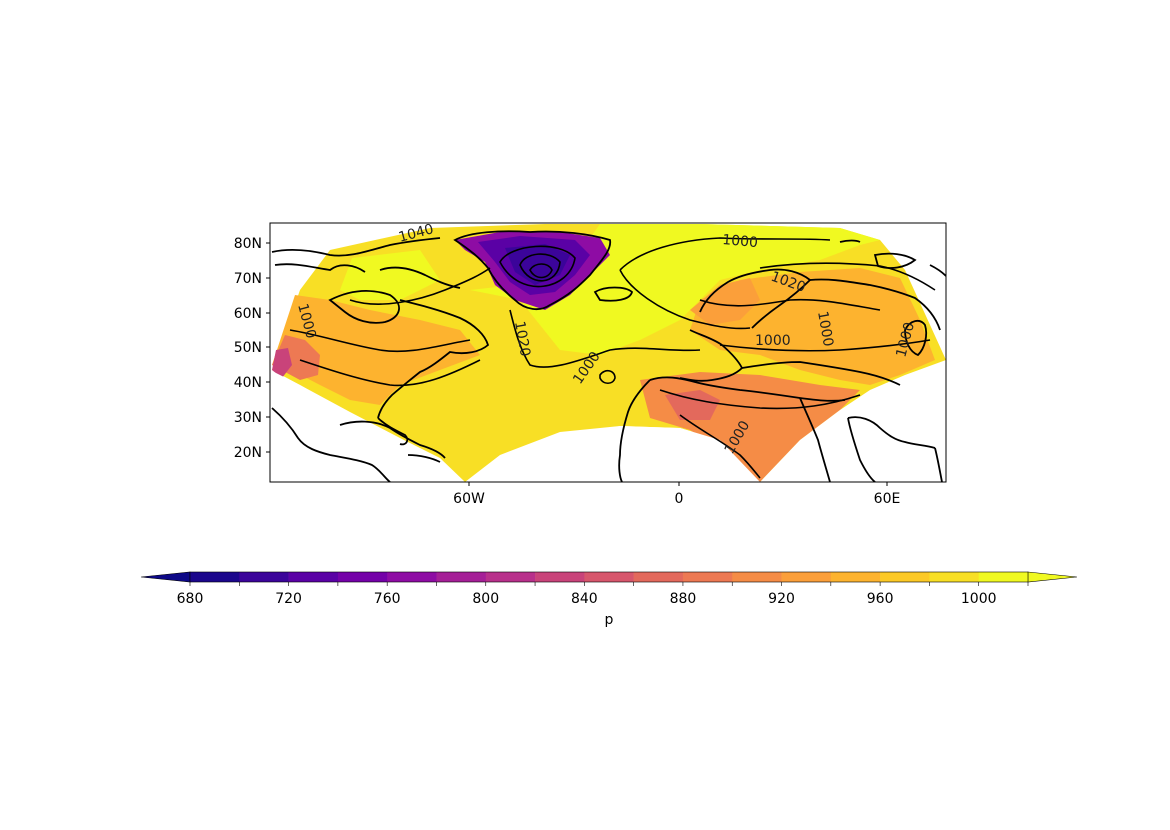 This screenshot has width=1170, height=830. I want to click on outside-domain-south, so click(612, 454).